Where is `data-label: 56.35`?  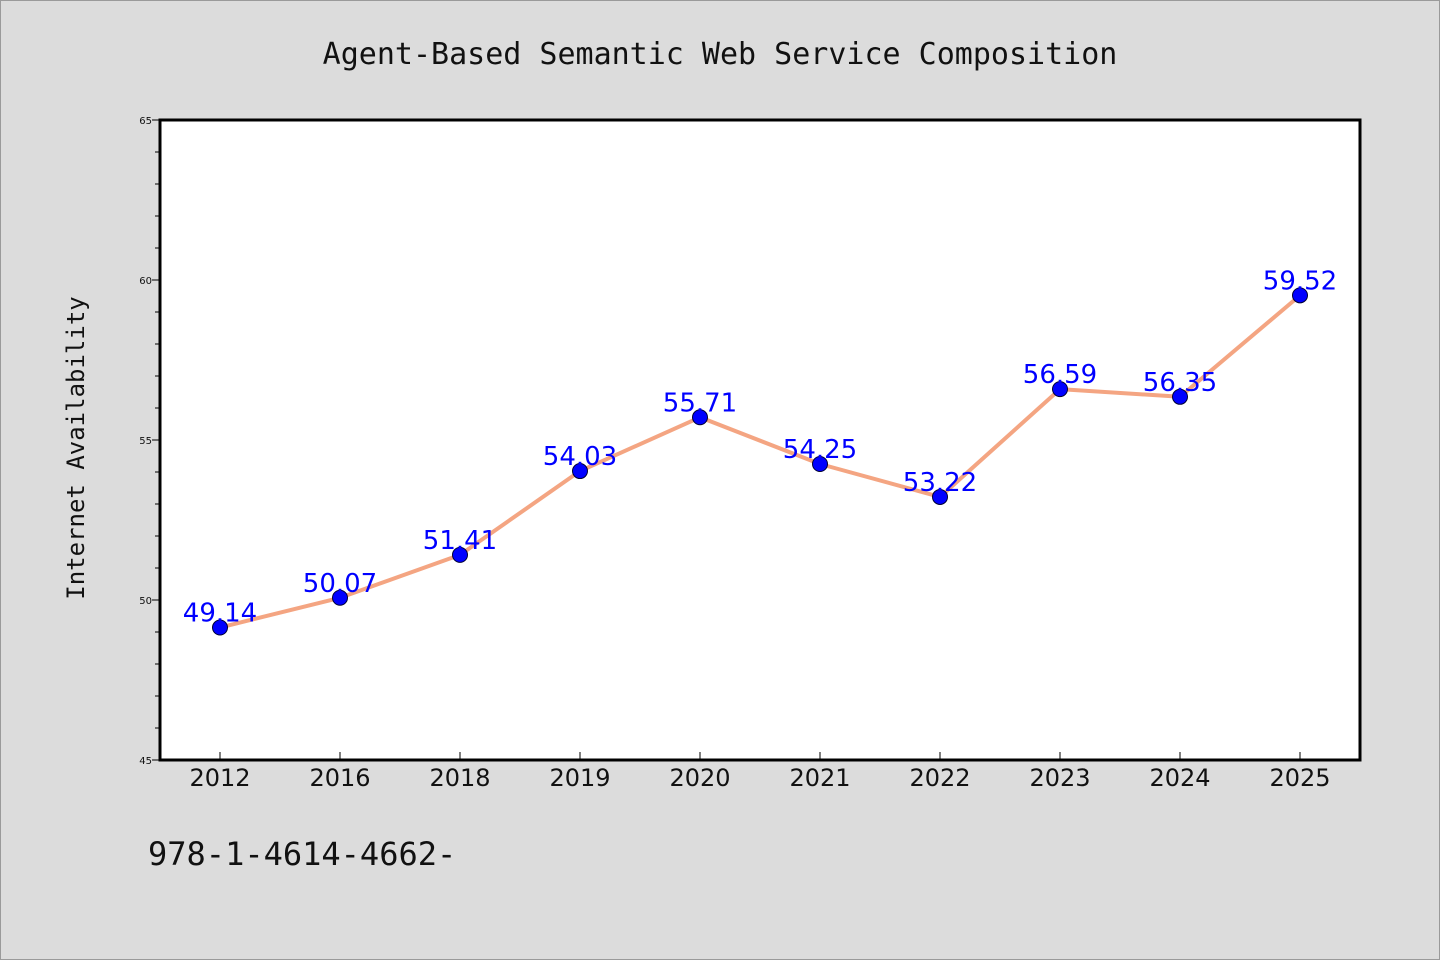 data-label: 56.35 is located at coordinates (1180, 383).